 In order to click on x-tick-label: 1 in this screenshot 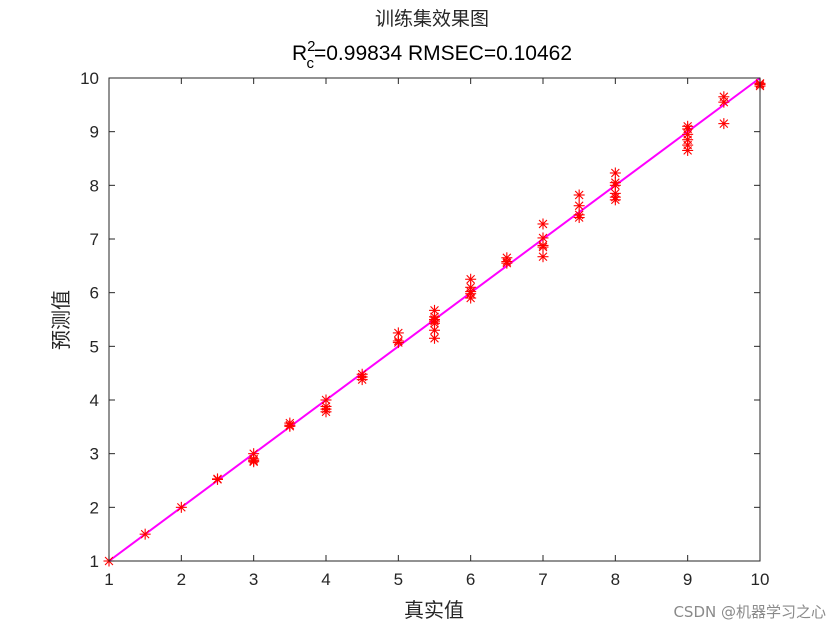, I will do `click(108, 579)`.